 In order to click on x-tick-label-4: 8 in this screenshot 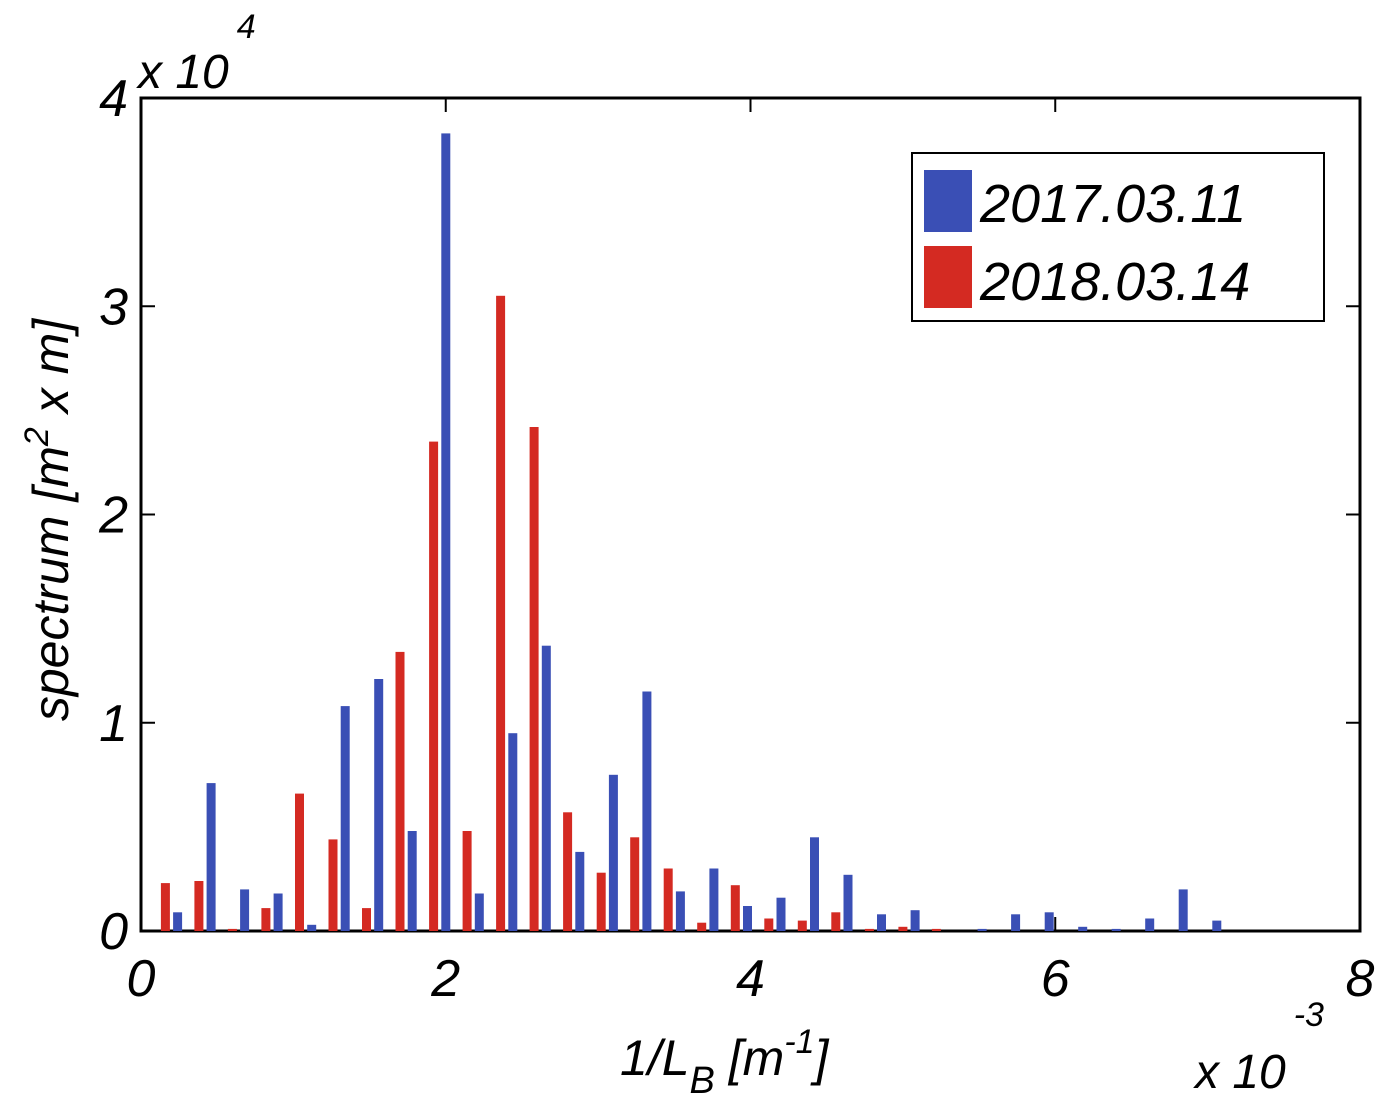, I will do `click(1360, 979)`.